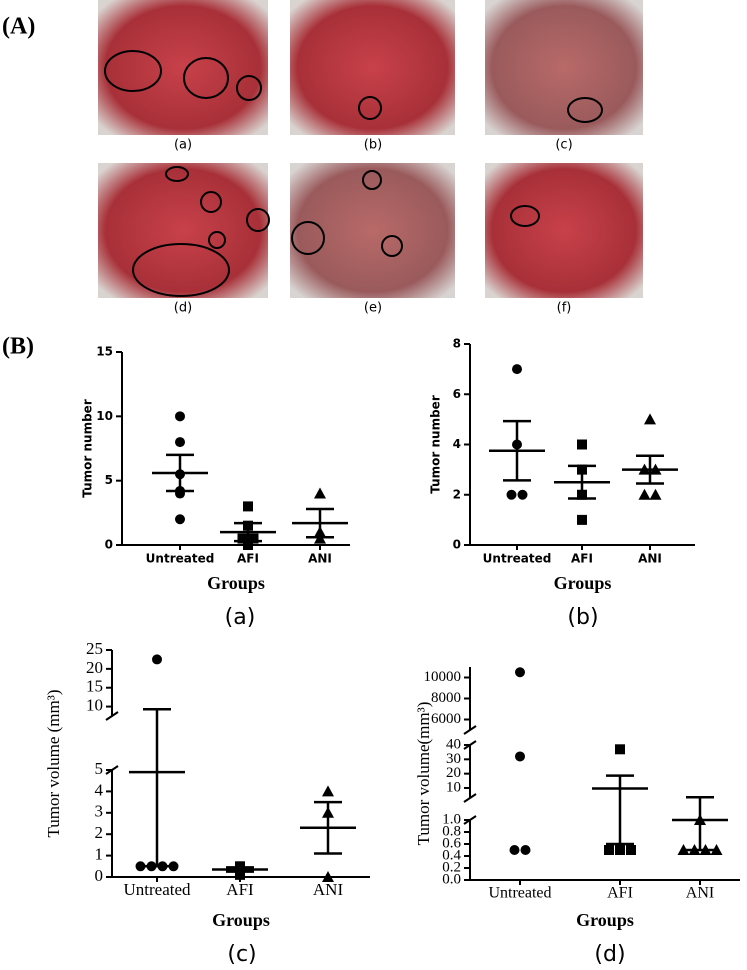  I want to click on photo-label: (e), so click(373, 308).